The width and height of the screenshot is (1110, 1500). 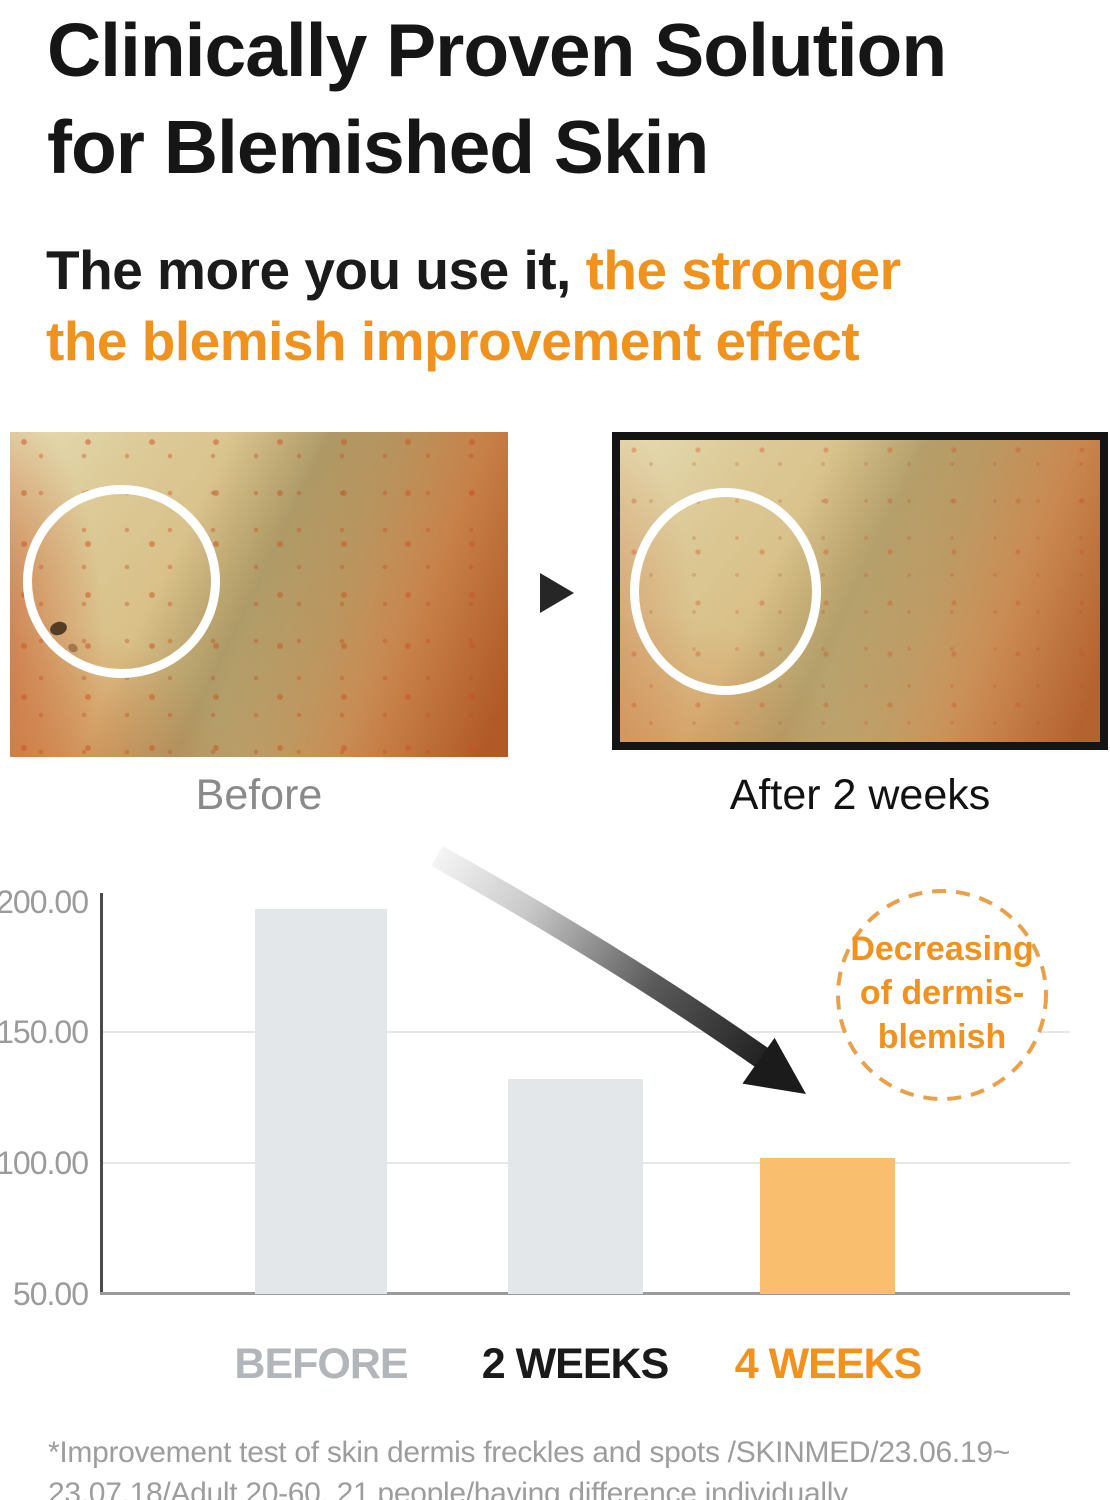 I want to click on bar-before, so click(x=321, y=1101).